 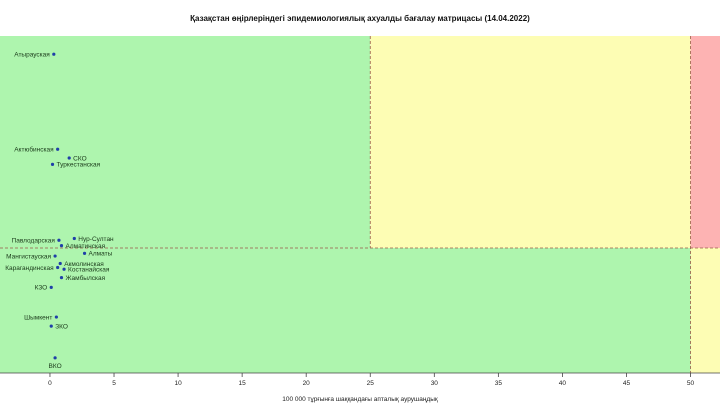 I want to click on x-tick-label: 25, so click(x=371, y=383).